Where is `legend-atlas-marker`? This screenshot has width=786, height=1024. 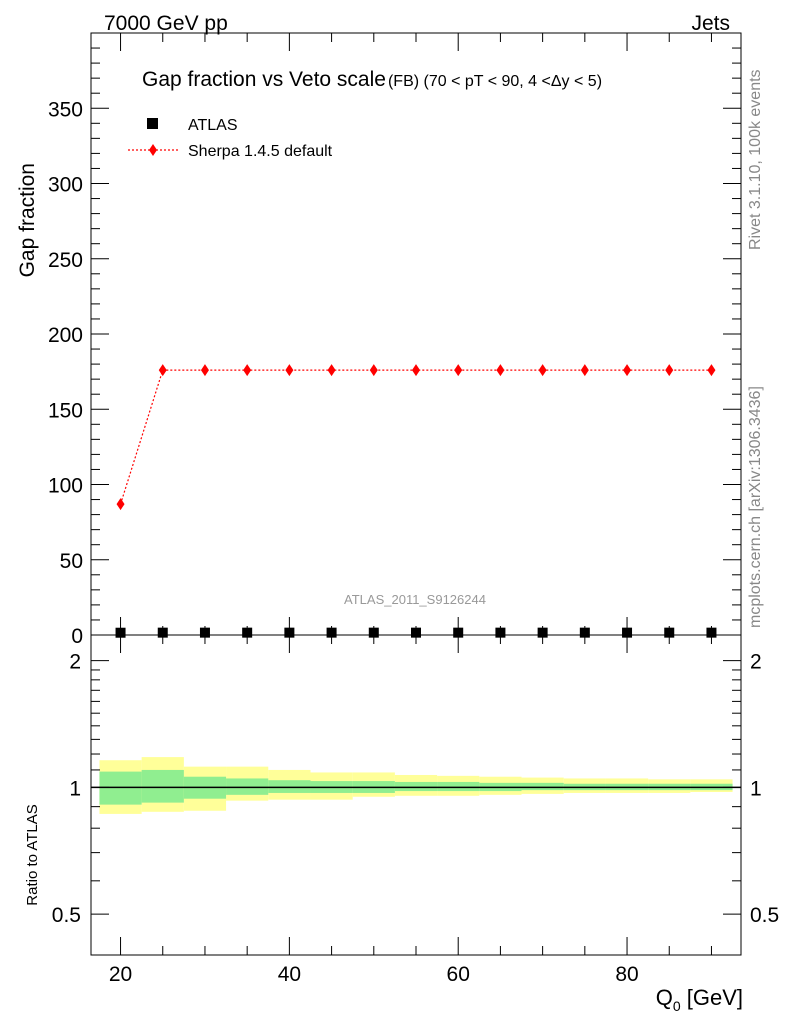
legend-atlas-marker is located at coordinates (152, 123).